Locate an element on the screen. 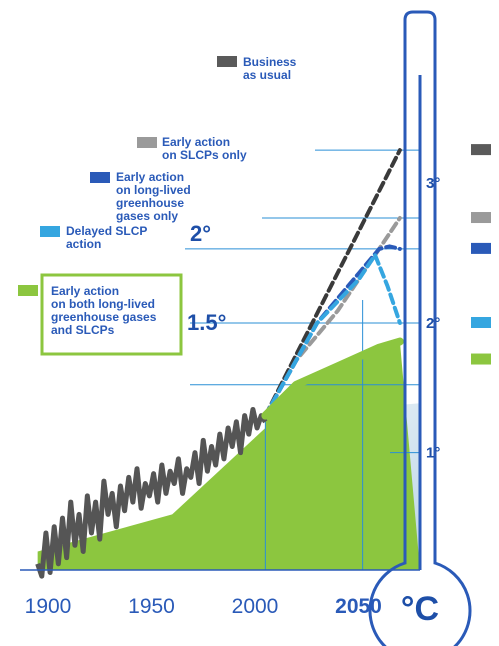 The image size is (499, 646). label-both-box is located at coordinates (111, 314).